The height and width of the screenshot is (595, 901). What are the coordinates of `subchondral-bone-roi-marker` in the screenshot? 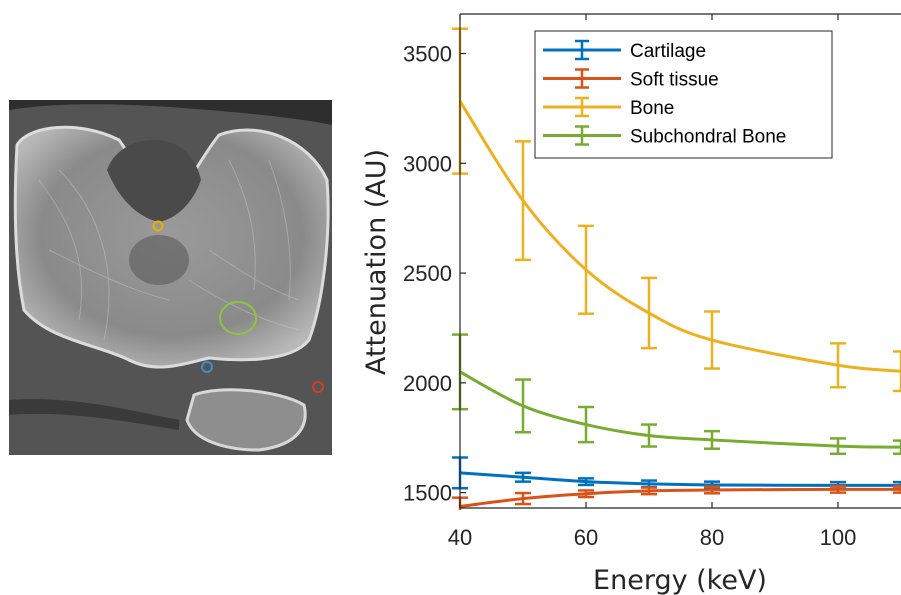 It's located at (238, 318).